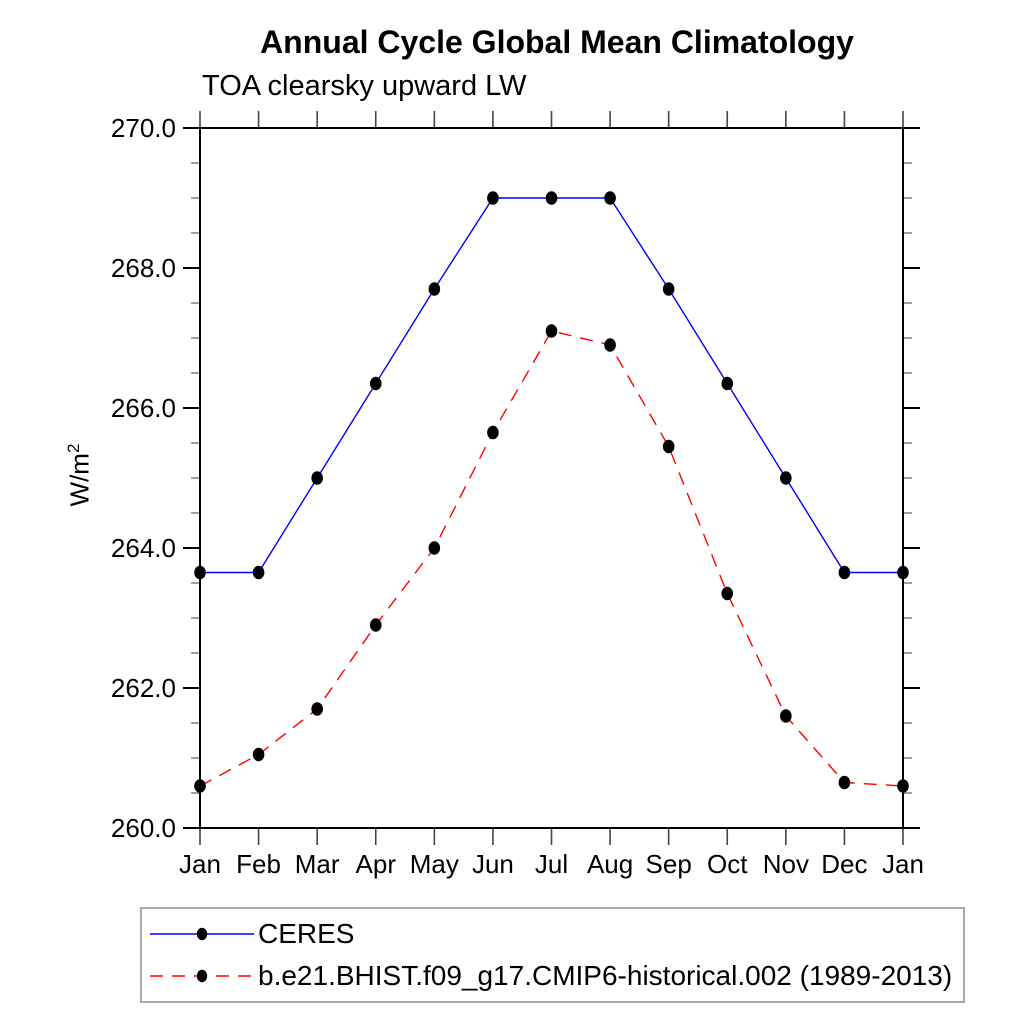 Image resolution: width=1024 pixels, height=1024 pixels. What do you see at coordinates (258, 864) in the screenshot?
I see `x-tick-label: Feb` at bounding box center [258, 864].